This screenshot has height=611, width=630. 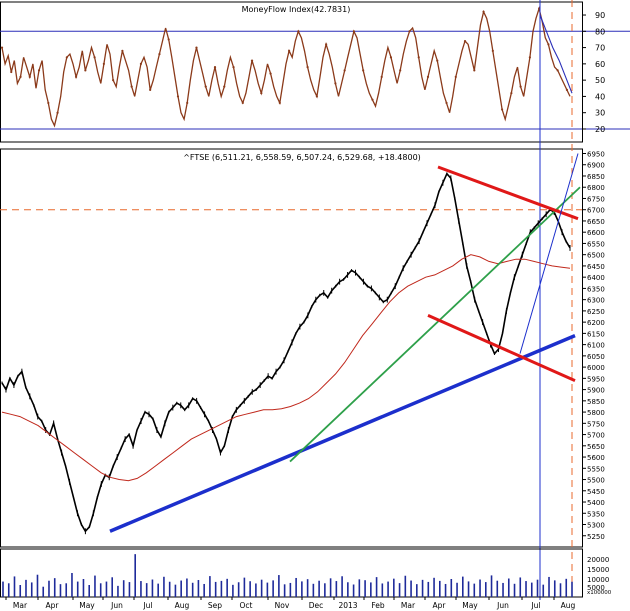 I want to click on price-tick-label: 6800, so click(x=596, y=188).